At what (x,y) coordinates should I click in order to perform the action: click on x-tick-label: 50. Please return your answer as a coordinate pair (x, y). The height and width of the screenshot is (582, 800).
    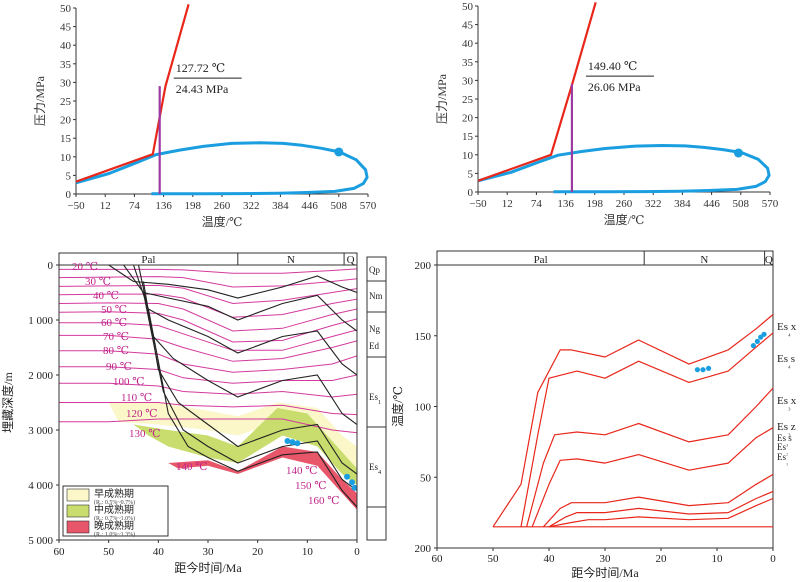
    Looking at the image, I should click on (109, 552).